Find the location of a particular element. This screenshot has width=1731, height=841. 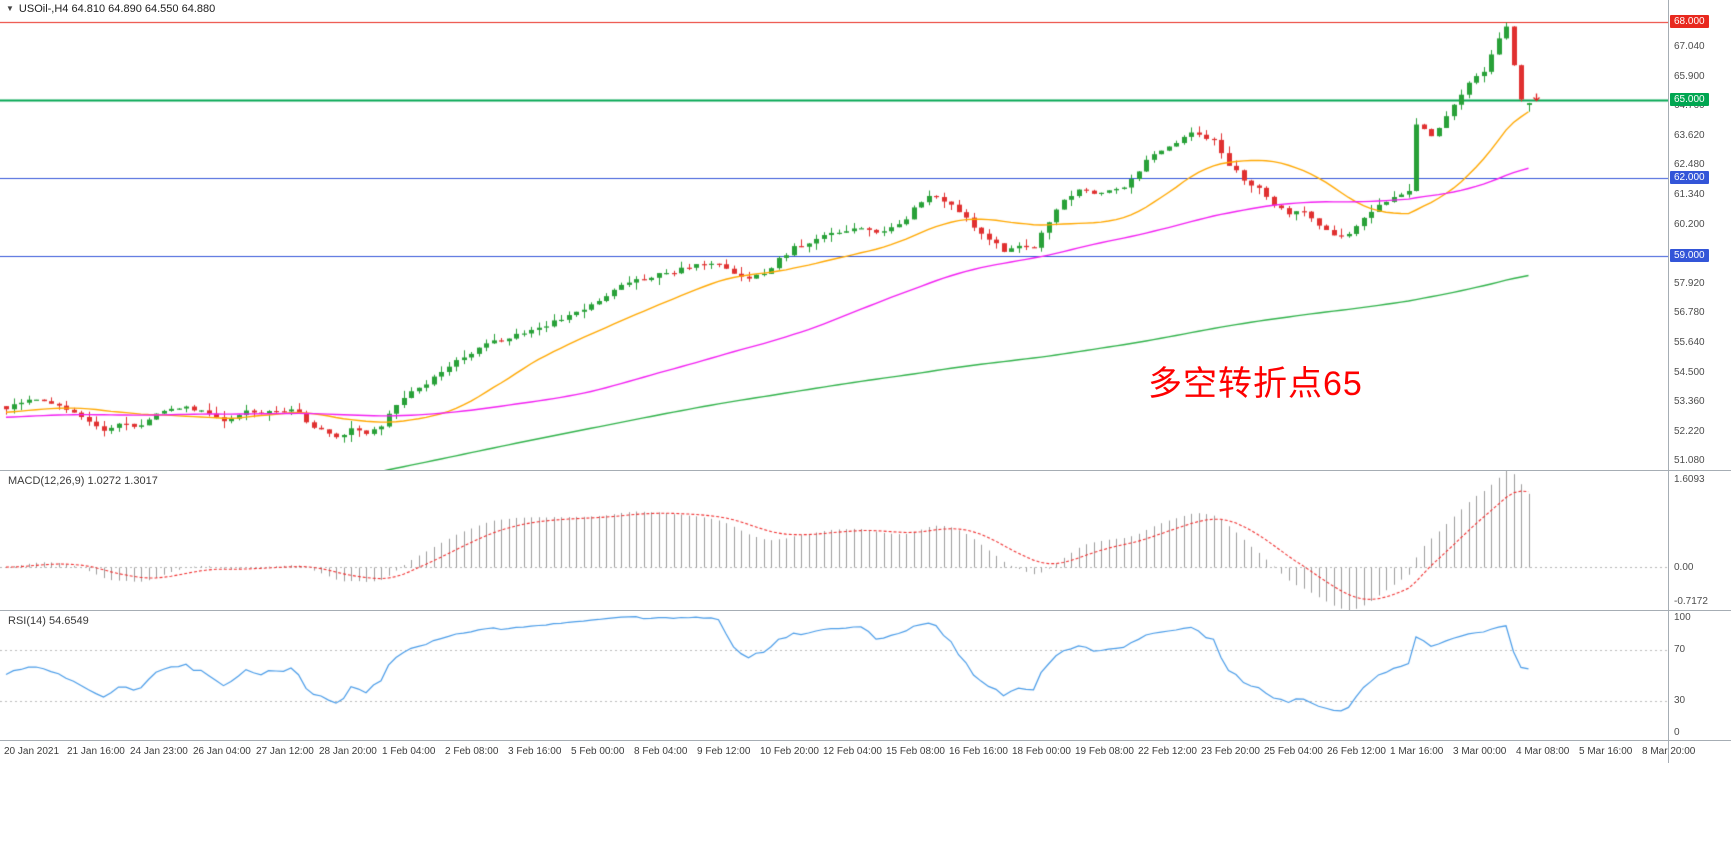

time-axis-label: 23 Feb 20:00 is located at coordinates (1230, 751).